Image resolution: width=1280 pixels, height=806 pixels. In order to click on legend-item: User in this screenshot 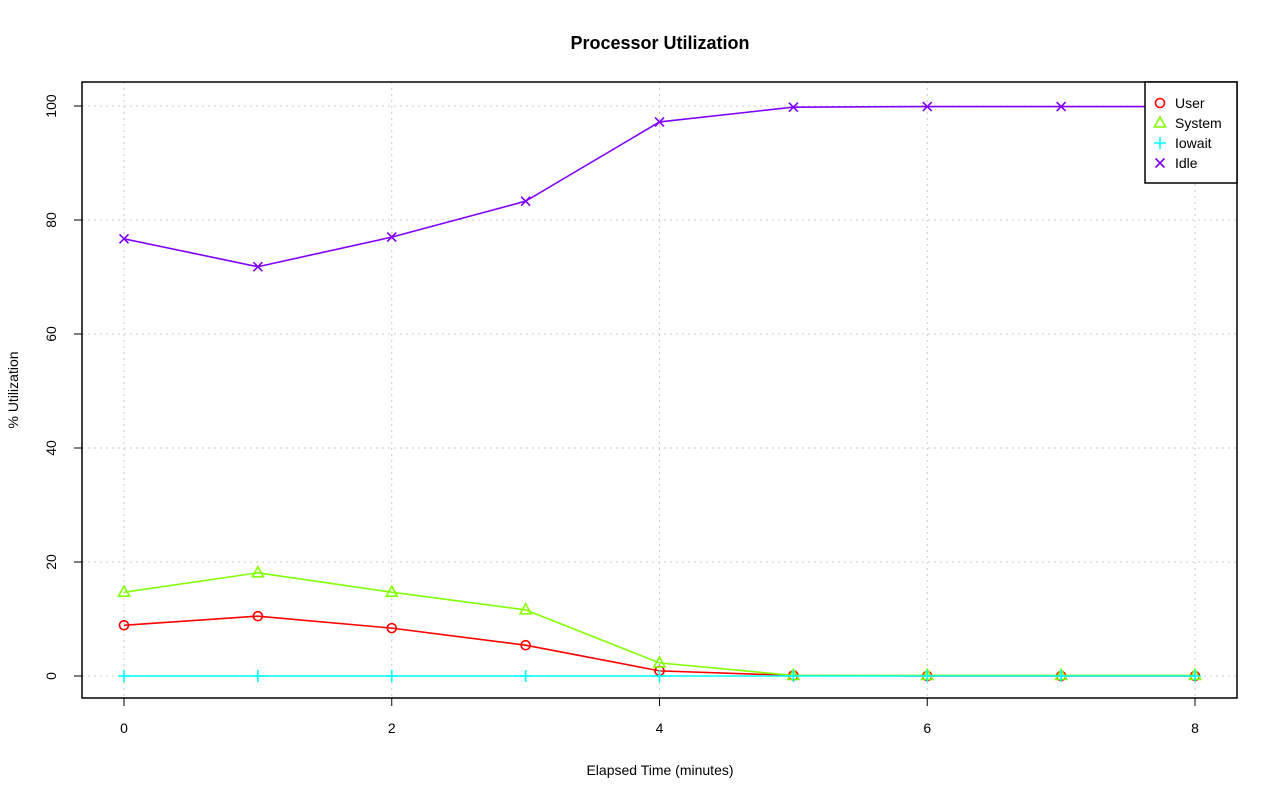, I will do `click(1179, 103)`.